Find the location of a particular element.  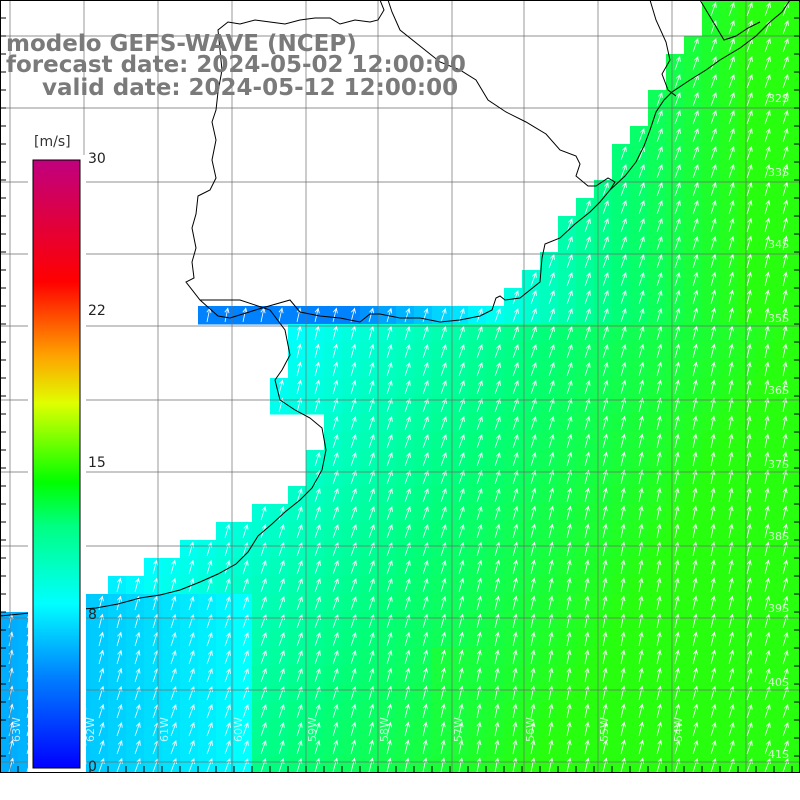

lon-label: 55W is located at coordinates (604, 729).